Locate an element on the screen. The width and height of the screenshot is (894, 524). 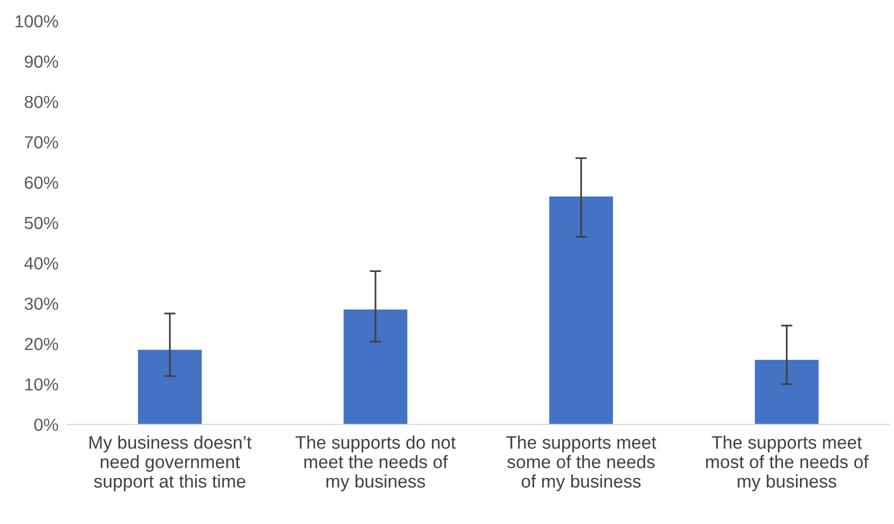
y-tick-label: 50% is located at coordinates (41, 223).